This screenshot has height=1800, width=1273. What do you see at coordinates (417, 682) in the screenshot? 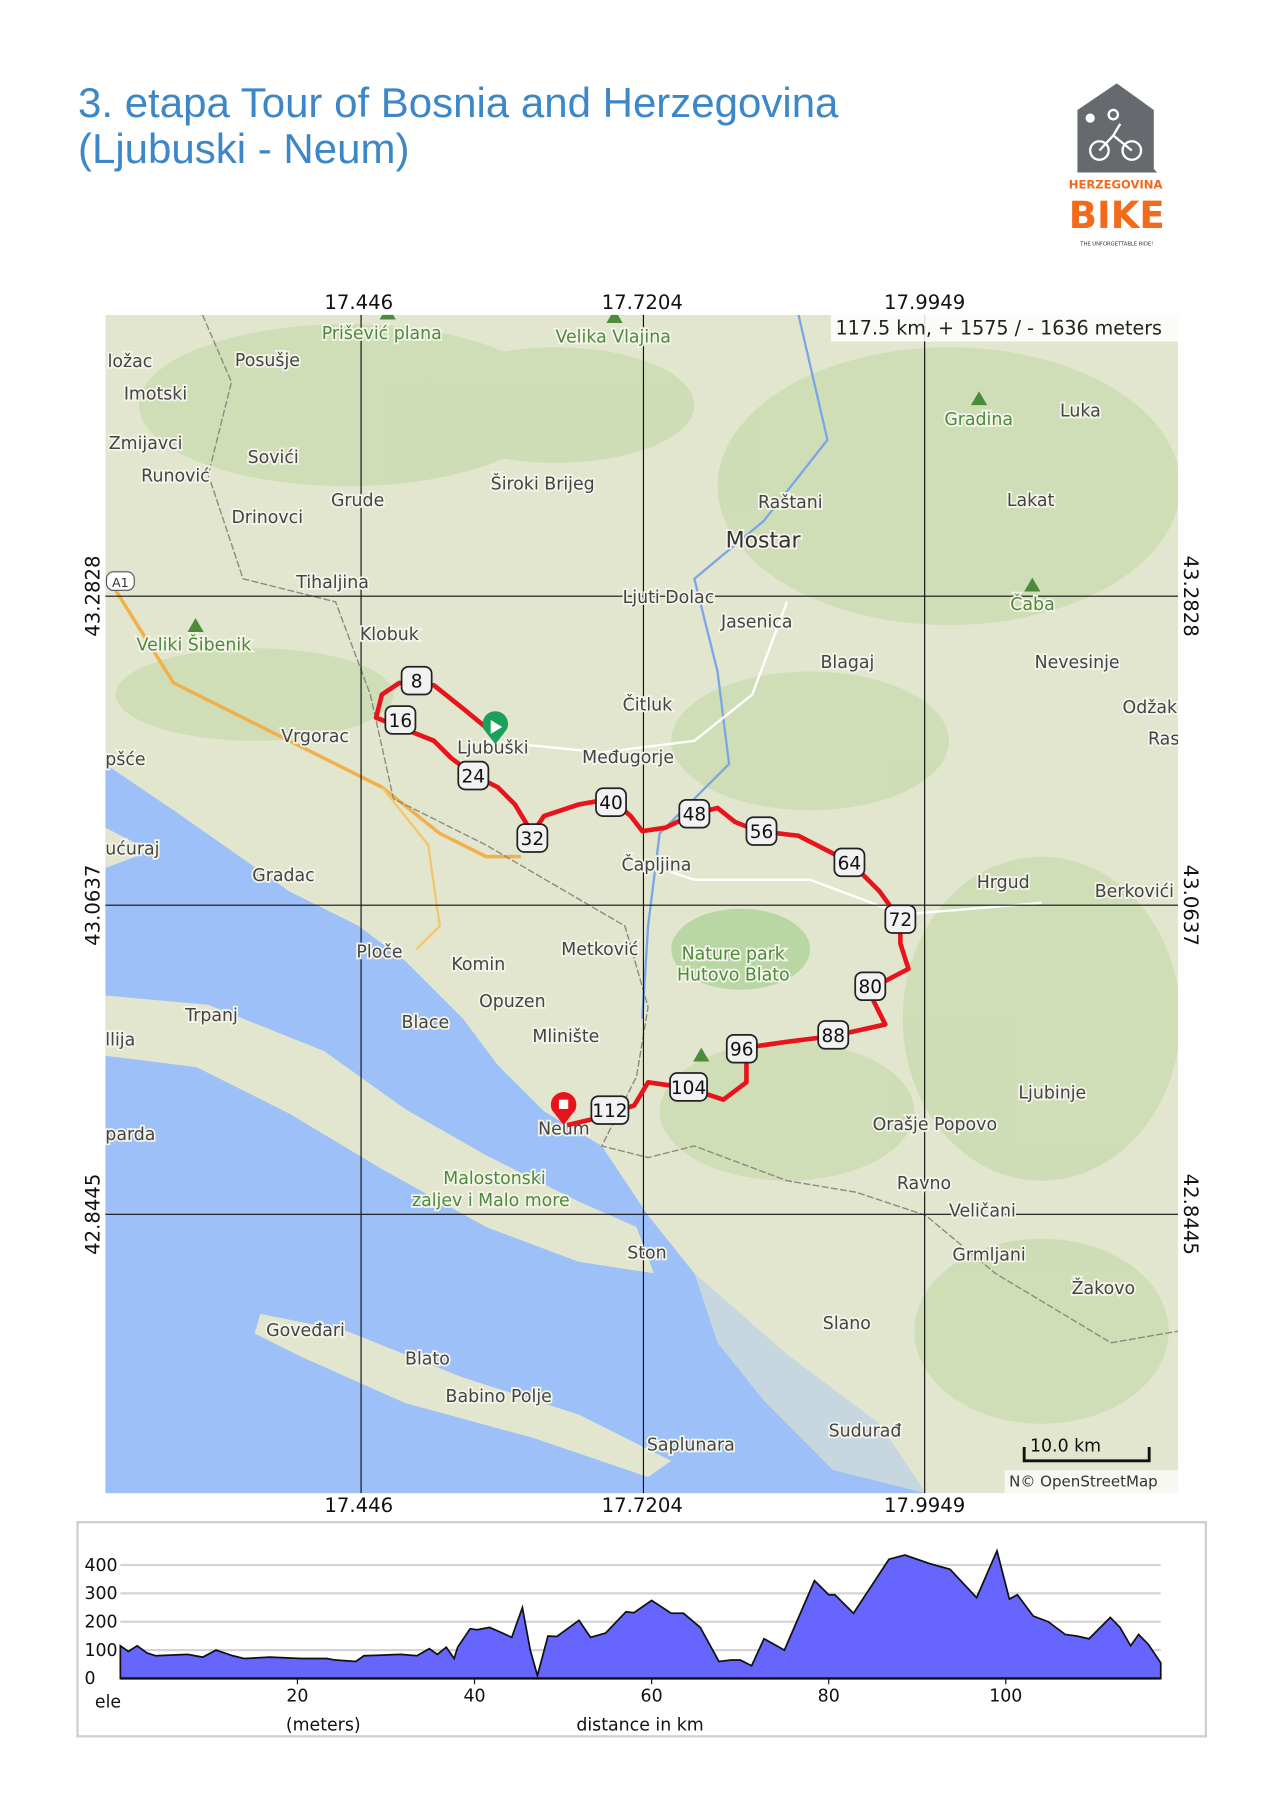
I see `km-marker-label: 8` at bounding box center [417, 682].